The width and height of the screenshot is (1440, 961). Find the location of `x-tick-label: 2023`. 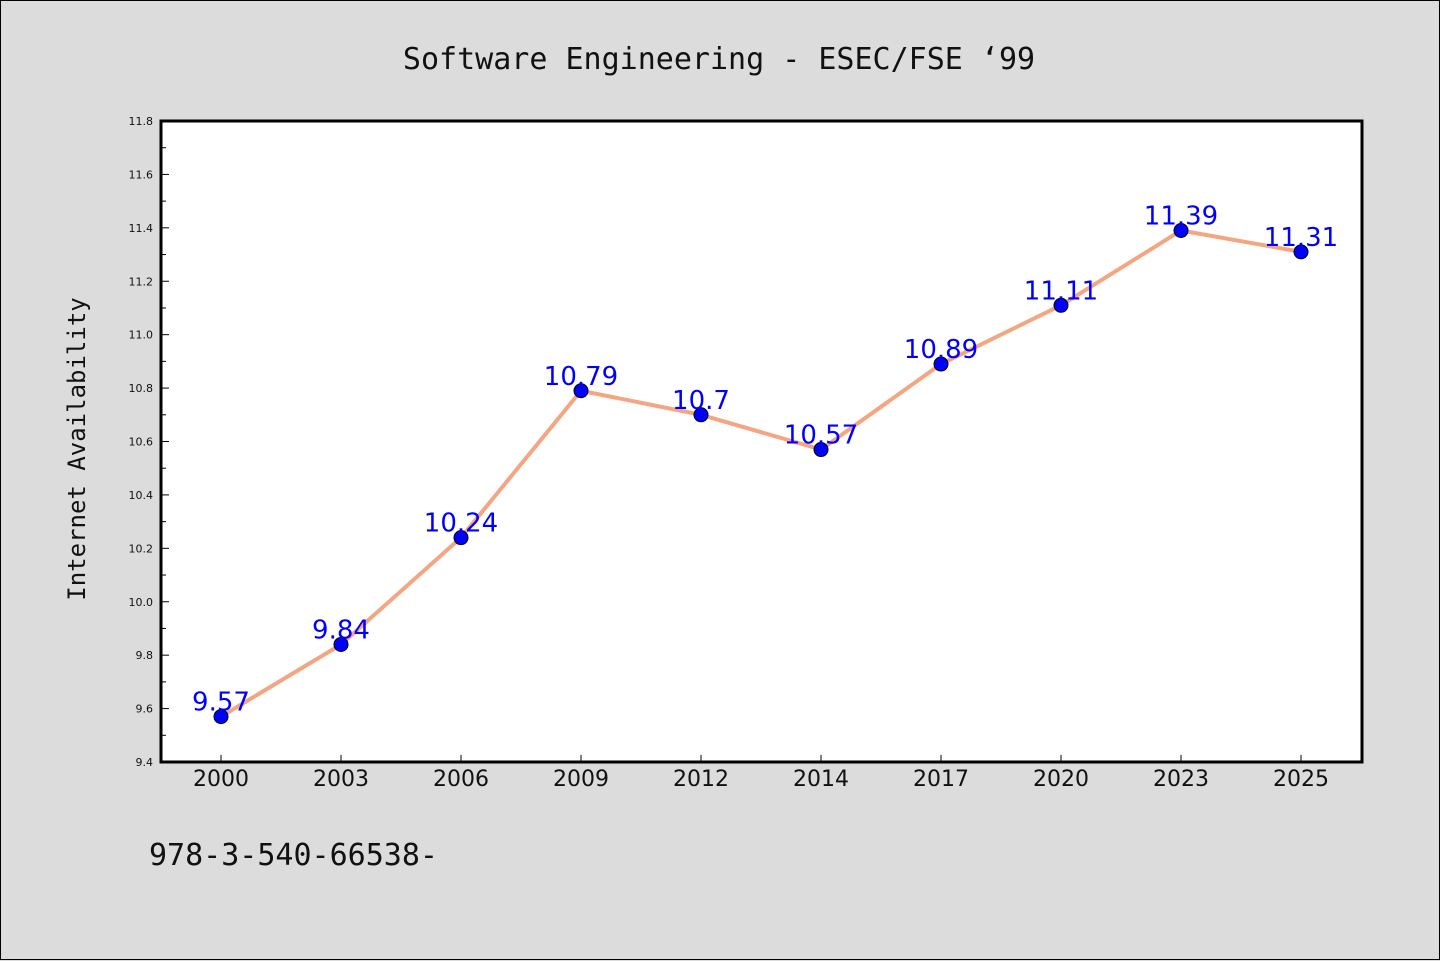

x-tick-label: 2023 is located at coordinates (1181, 779).